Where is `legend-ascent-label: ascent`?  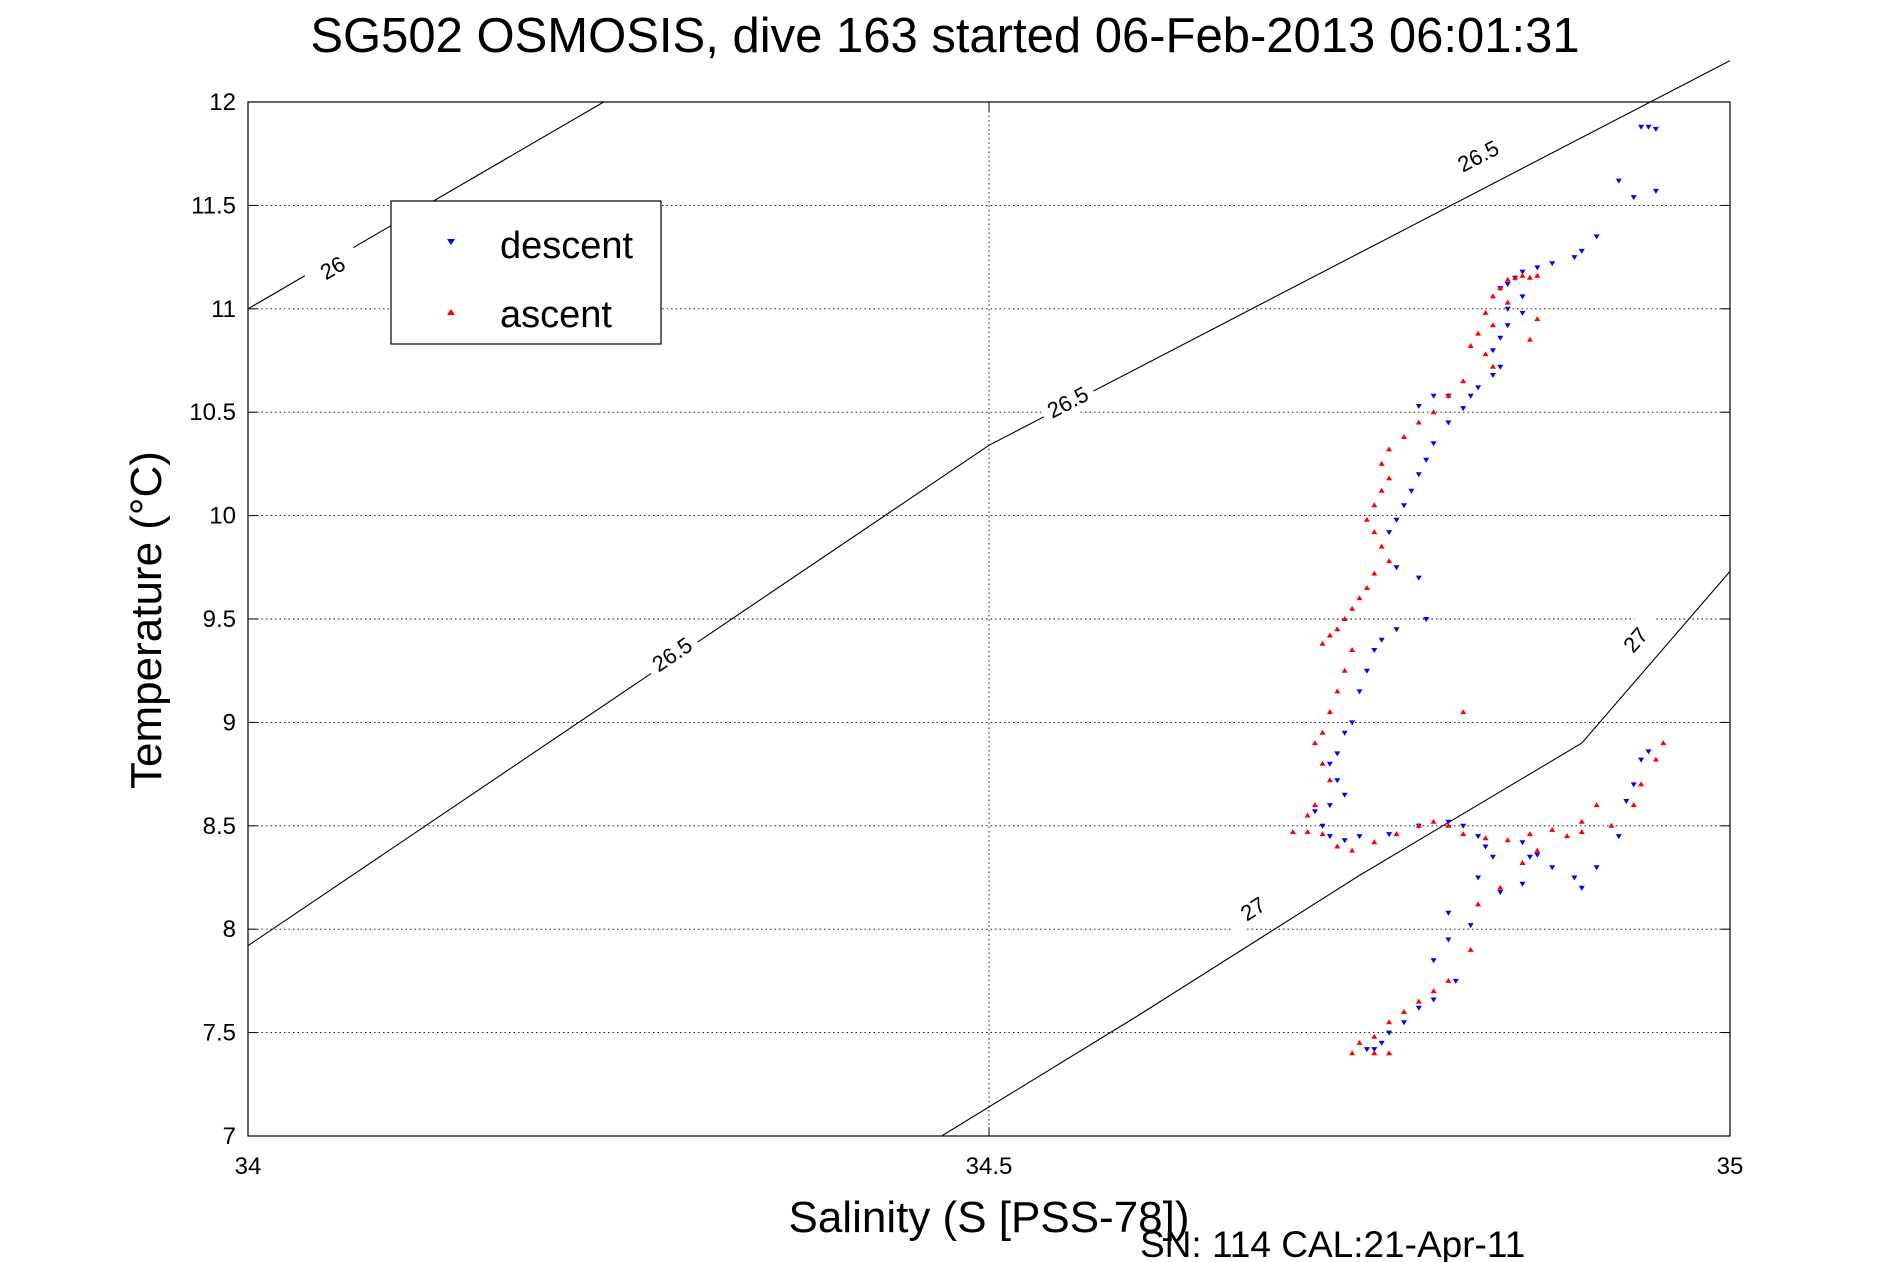 legend-ascent-label: ascent is located at coordinates (556, 315).